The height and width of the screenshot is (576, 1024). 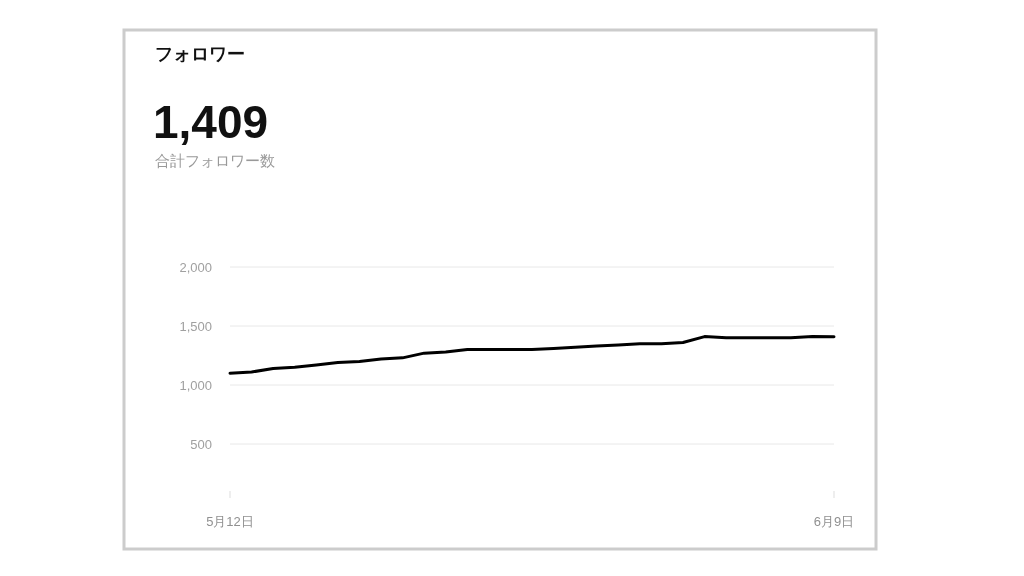 I want to click on text: 合計フォロワー数, so click(x=215, y=160).